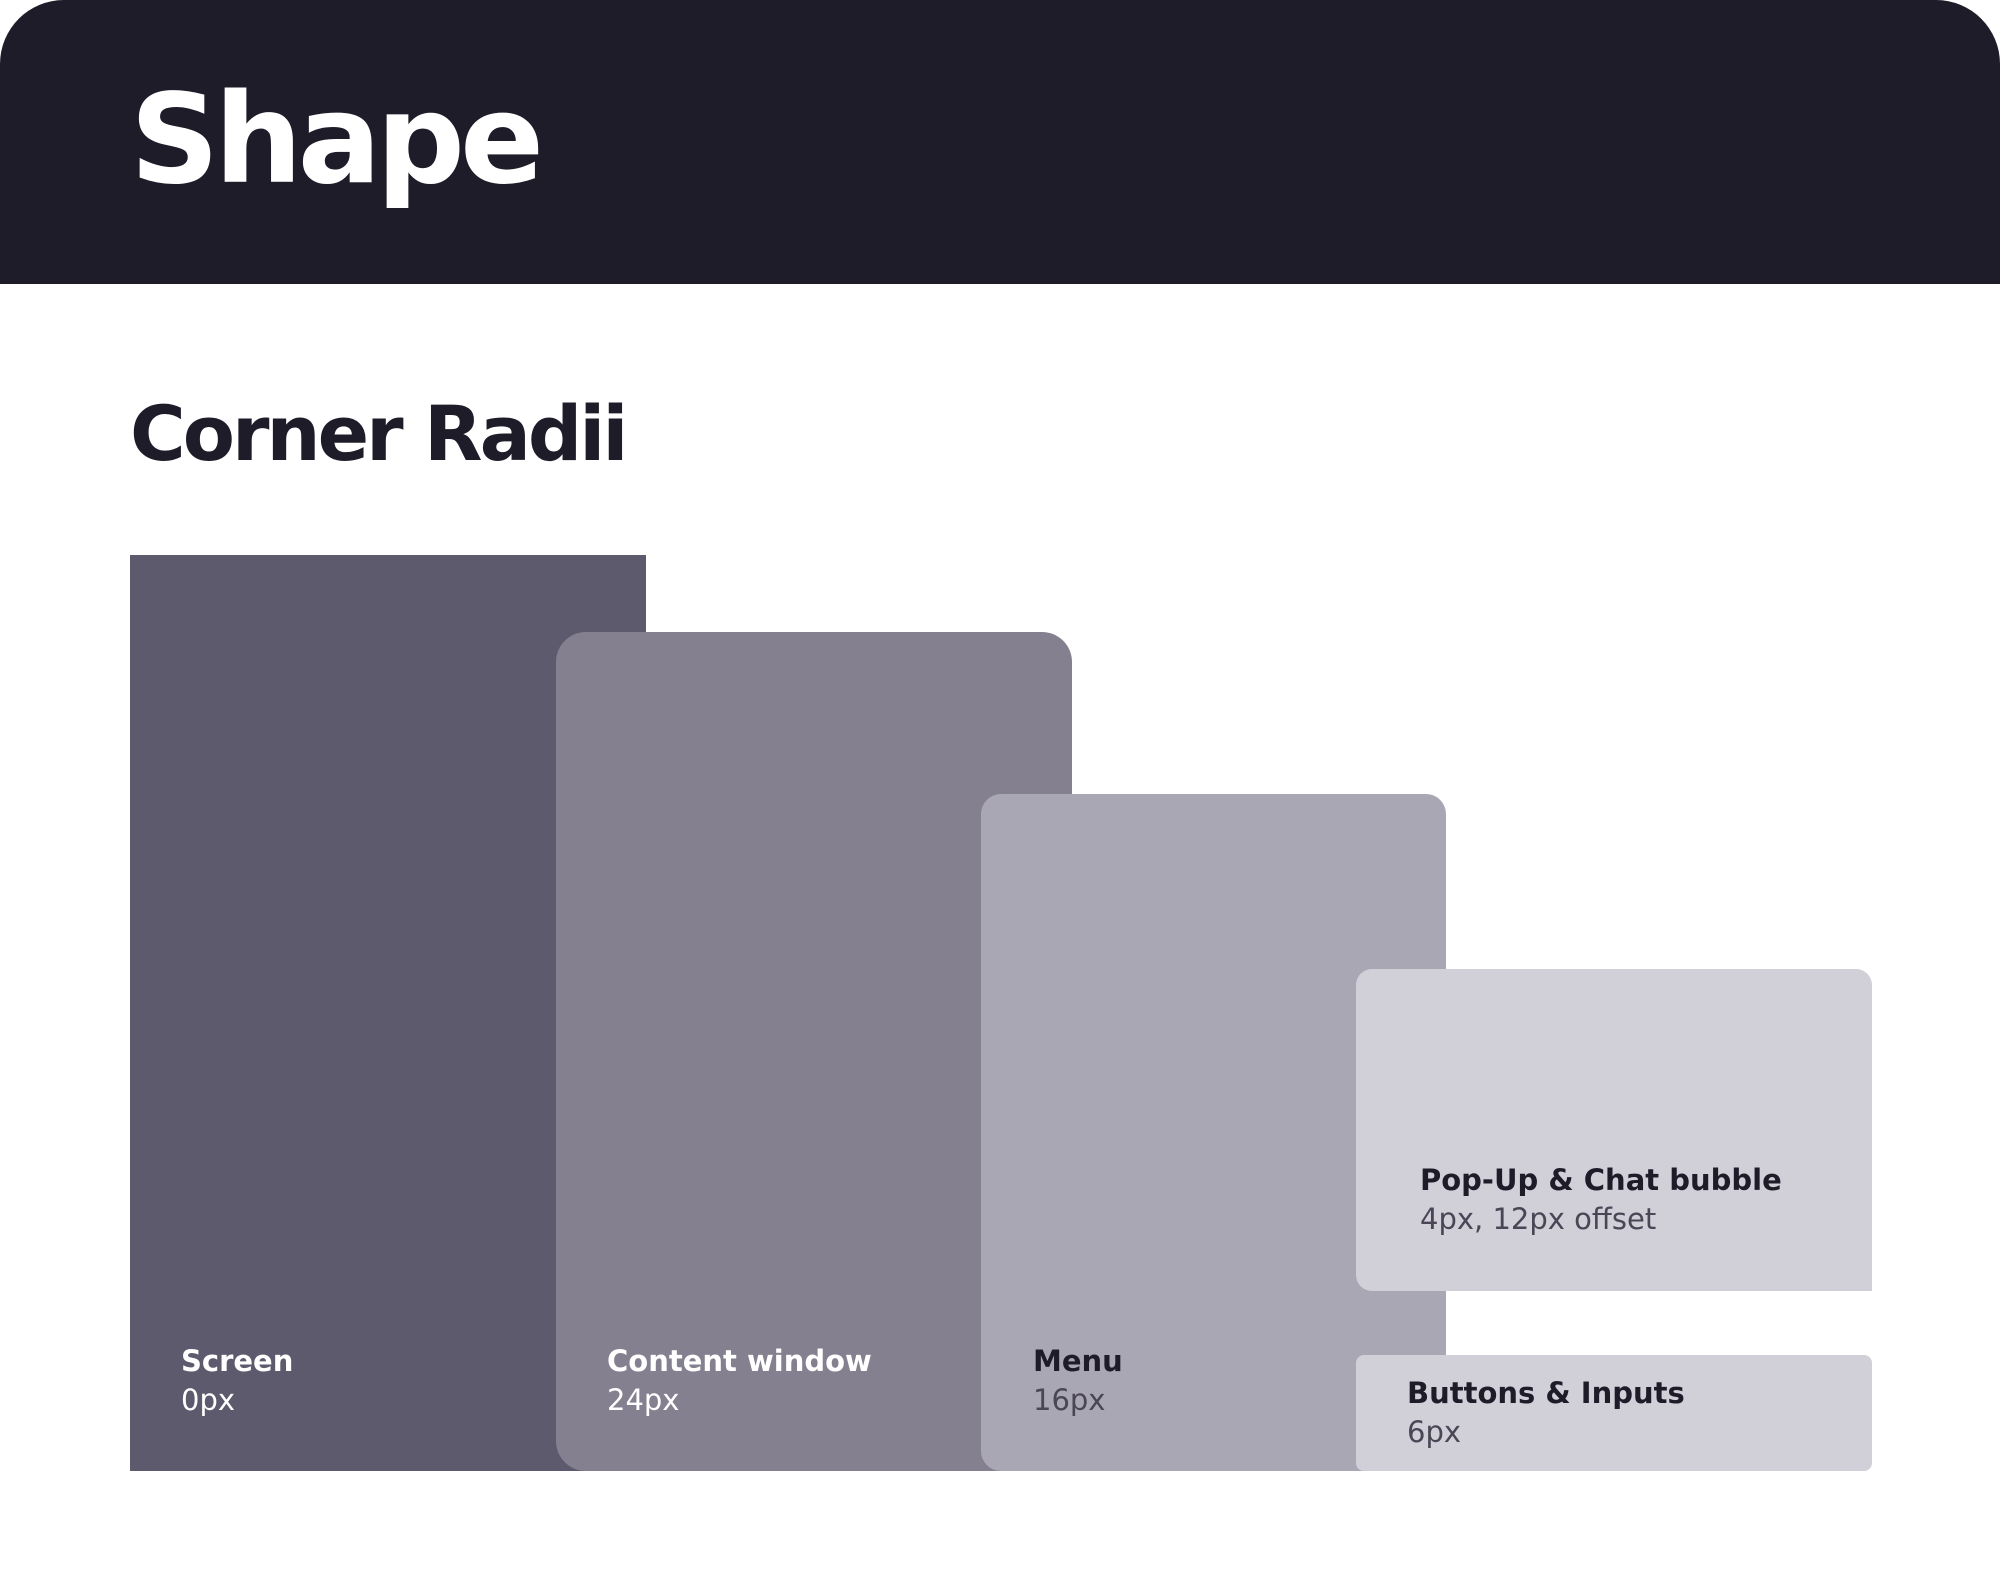 This screenshot has height=1574, width=2000. Describe the element at coordinates (237, 1381) in the screenshot. I see `screen-label: Screen 0px` at that location.